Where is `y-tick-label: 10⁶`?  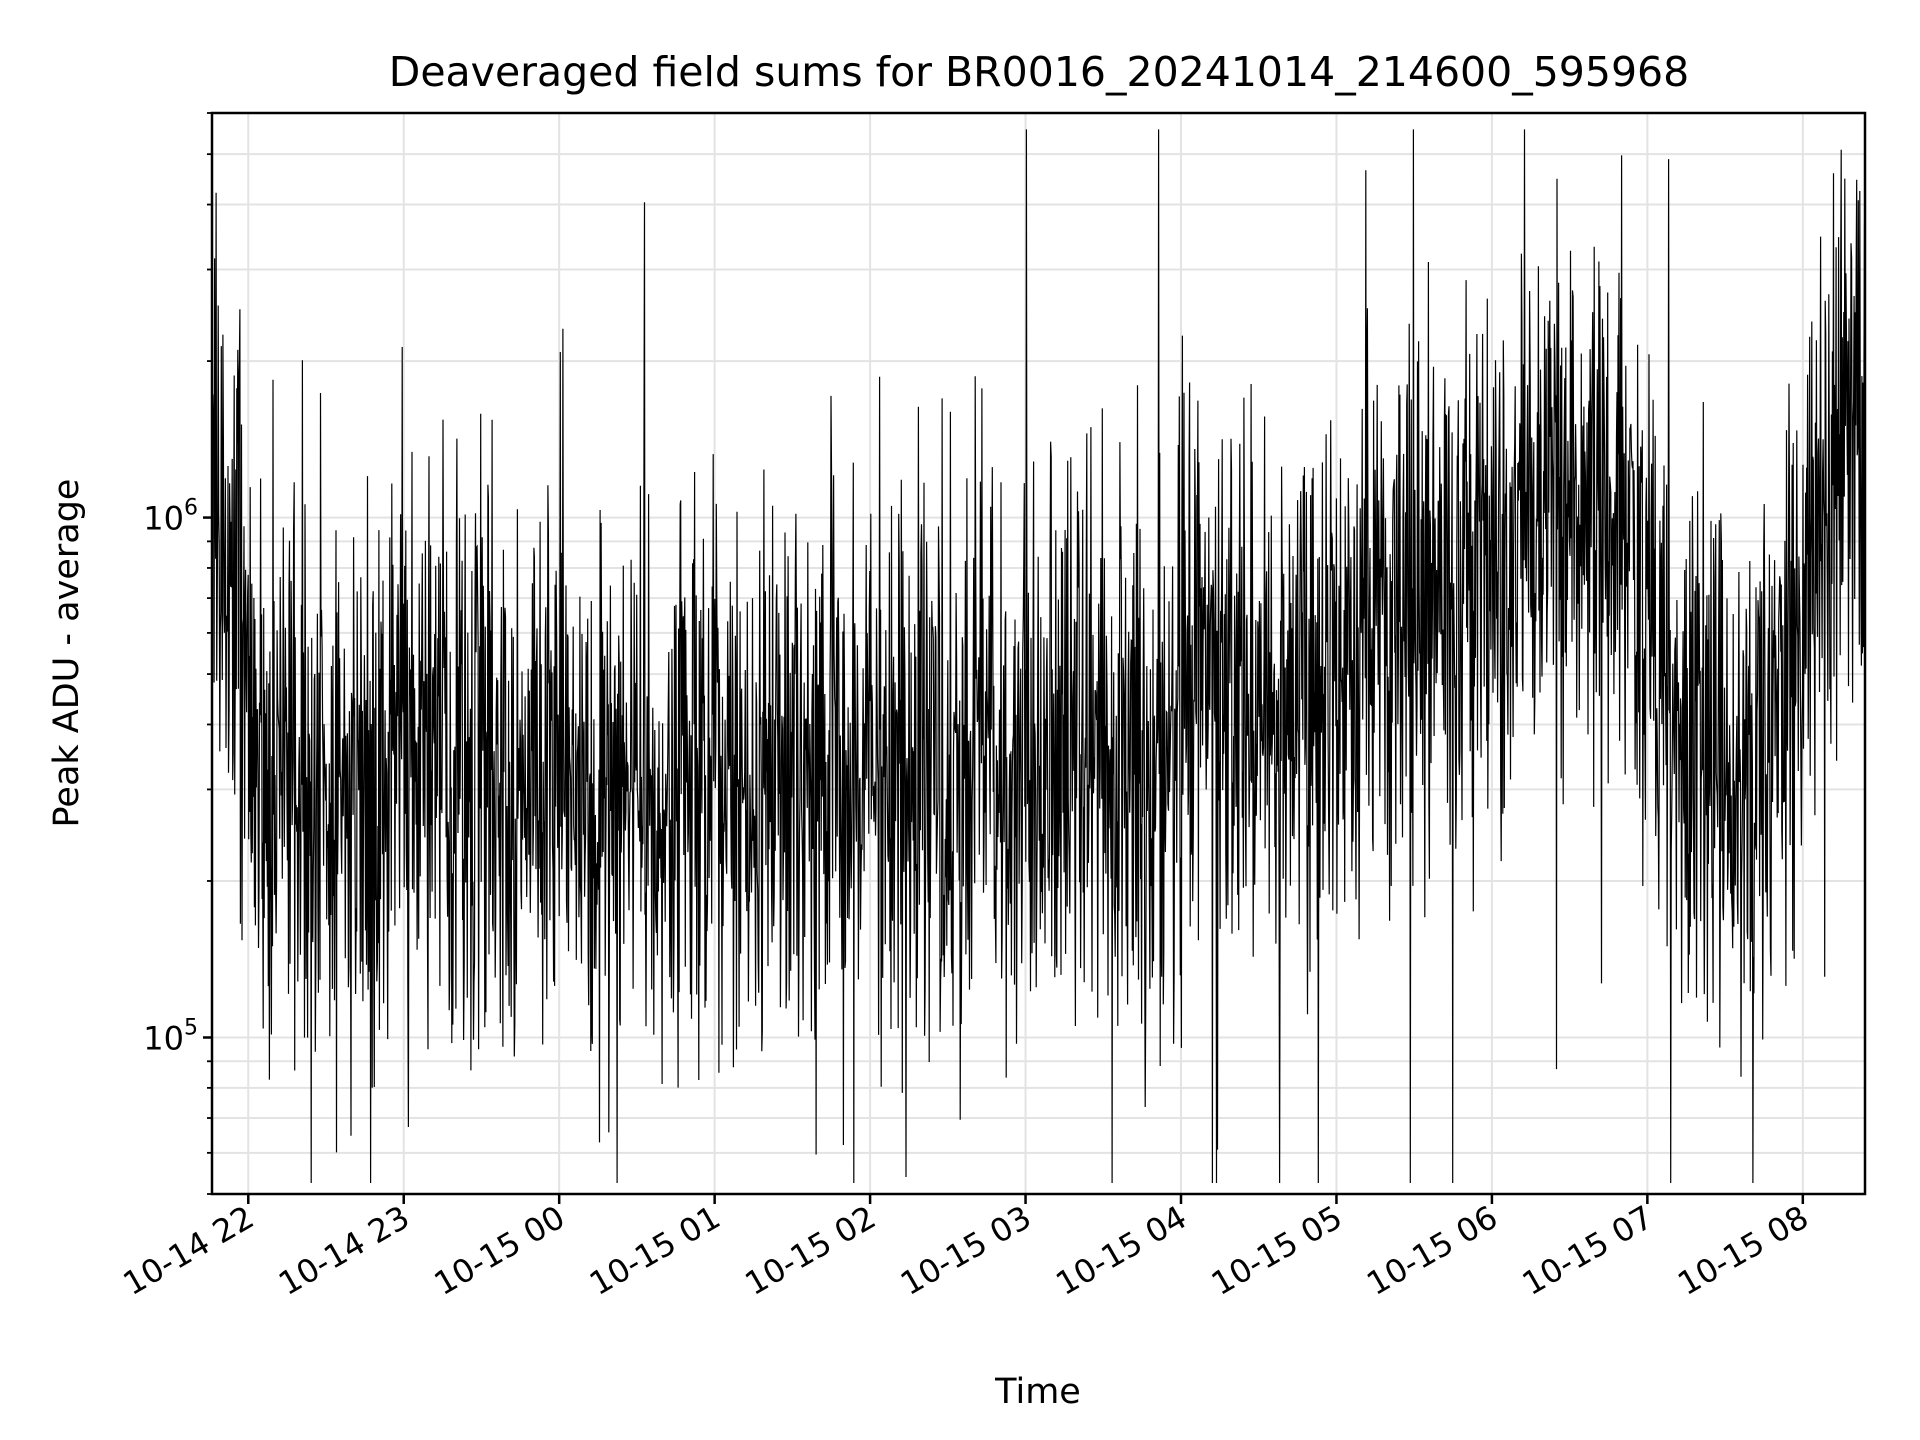
y-tick-label: 10⁶ is located at coordinates (170, 517).